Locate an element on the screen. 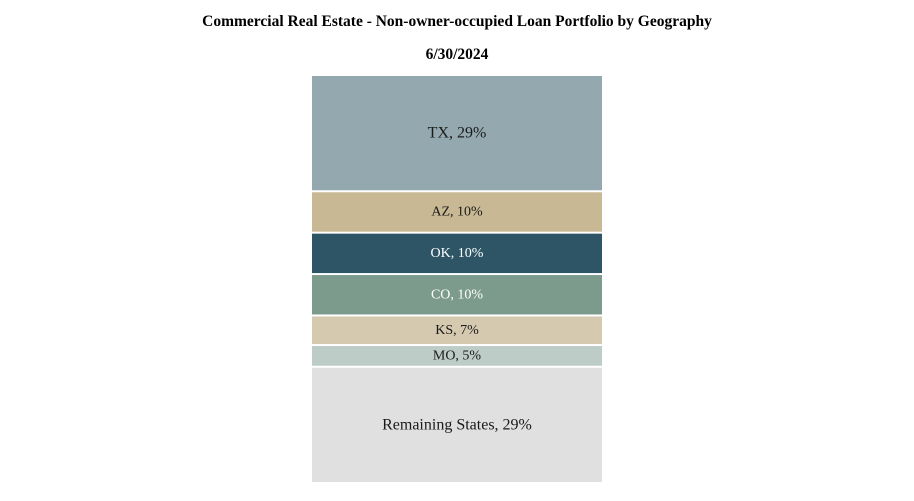  data-label-ks: KS, 7% is located at coordinates (457, 330).